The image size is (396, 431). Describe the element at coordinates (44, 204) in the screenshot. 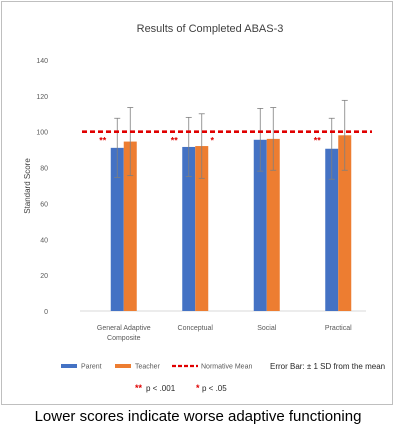

I see `y-tick-label: 60` at that location.